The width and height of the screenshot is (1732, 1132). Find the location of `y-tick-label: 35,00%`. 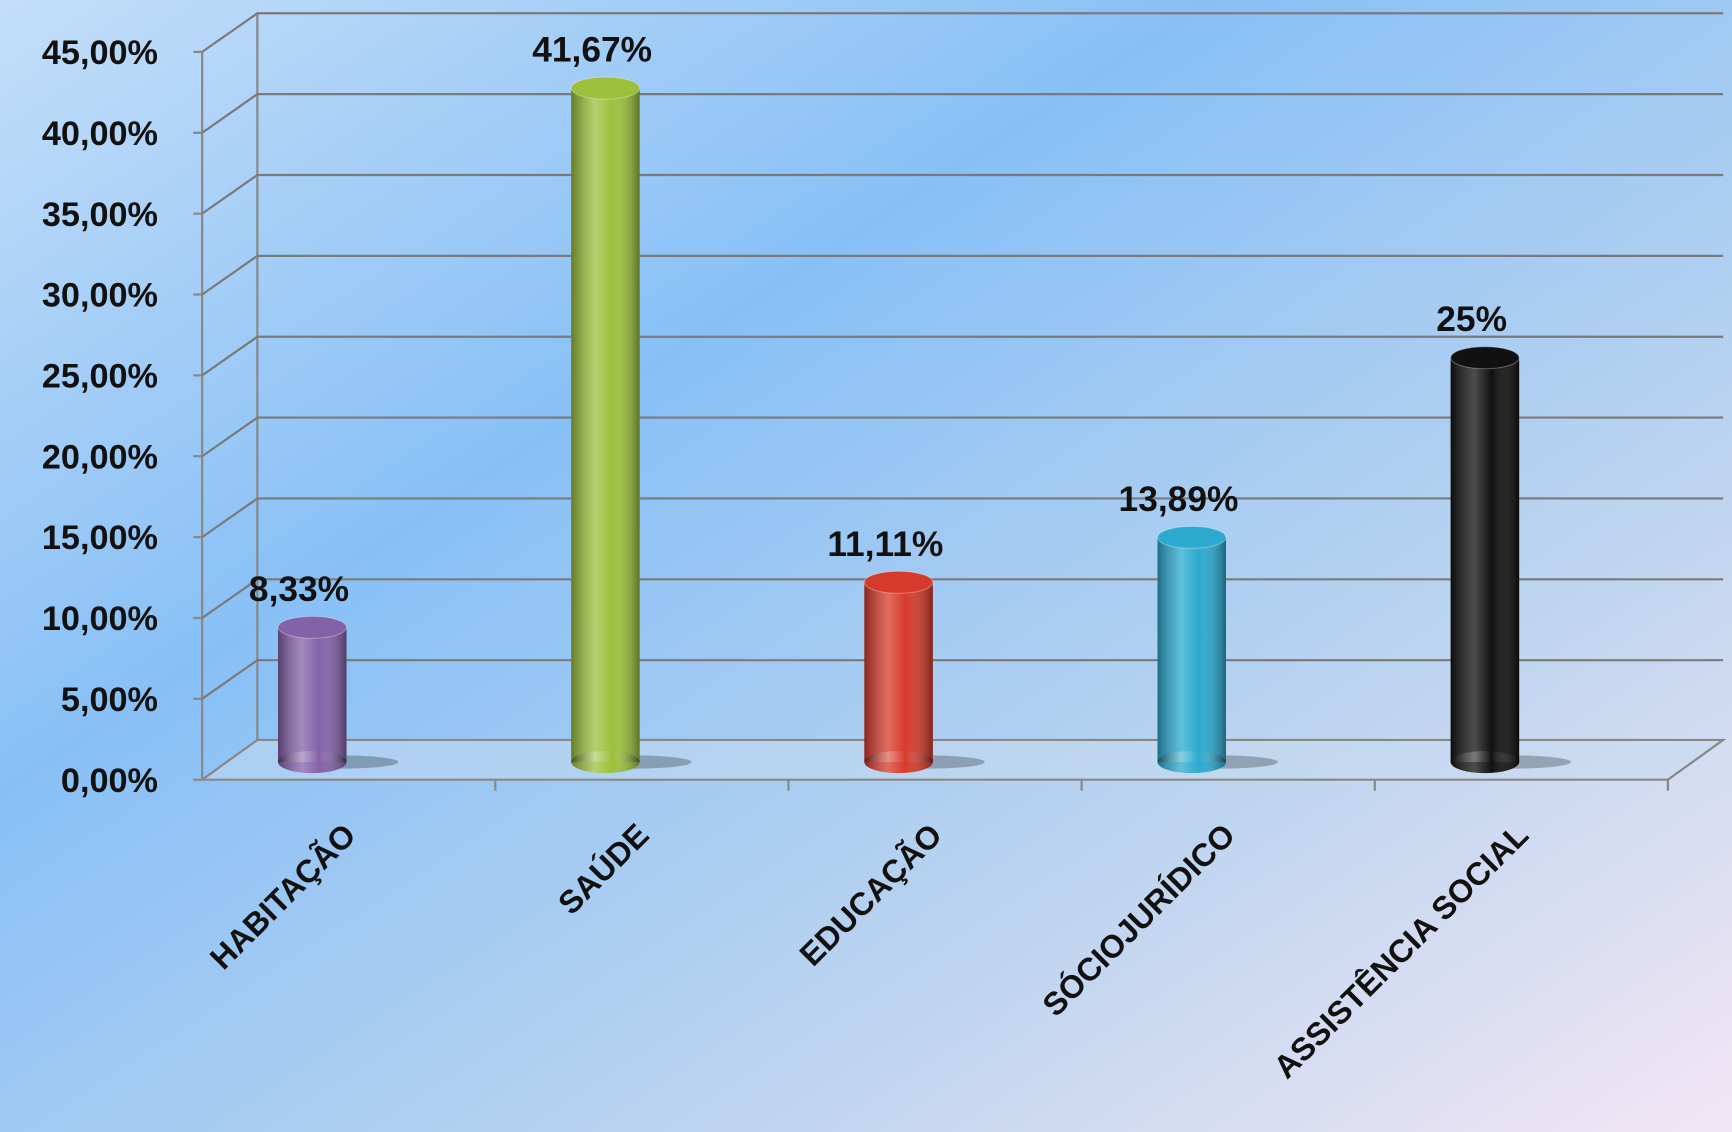

y-tick-label: 35,00% is located at coordinates (100, 215).